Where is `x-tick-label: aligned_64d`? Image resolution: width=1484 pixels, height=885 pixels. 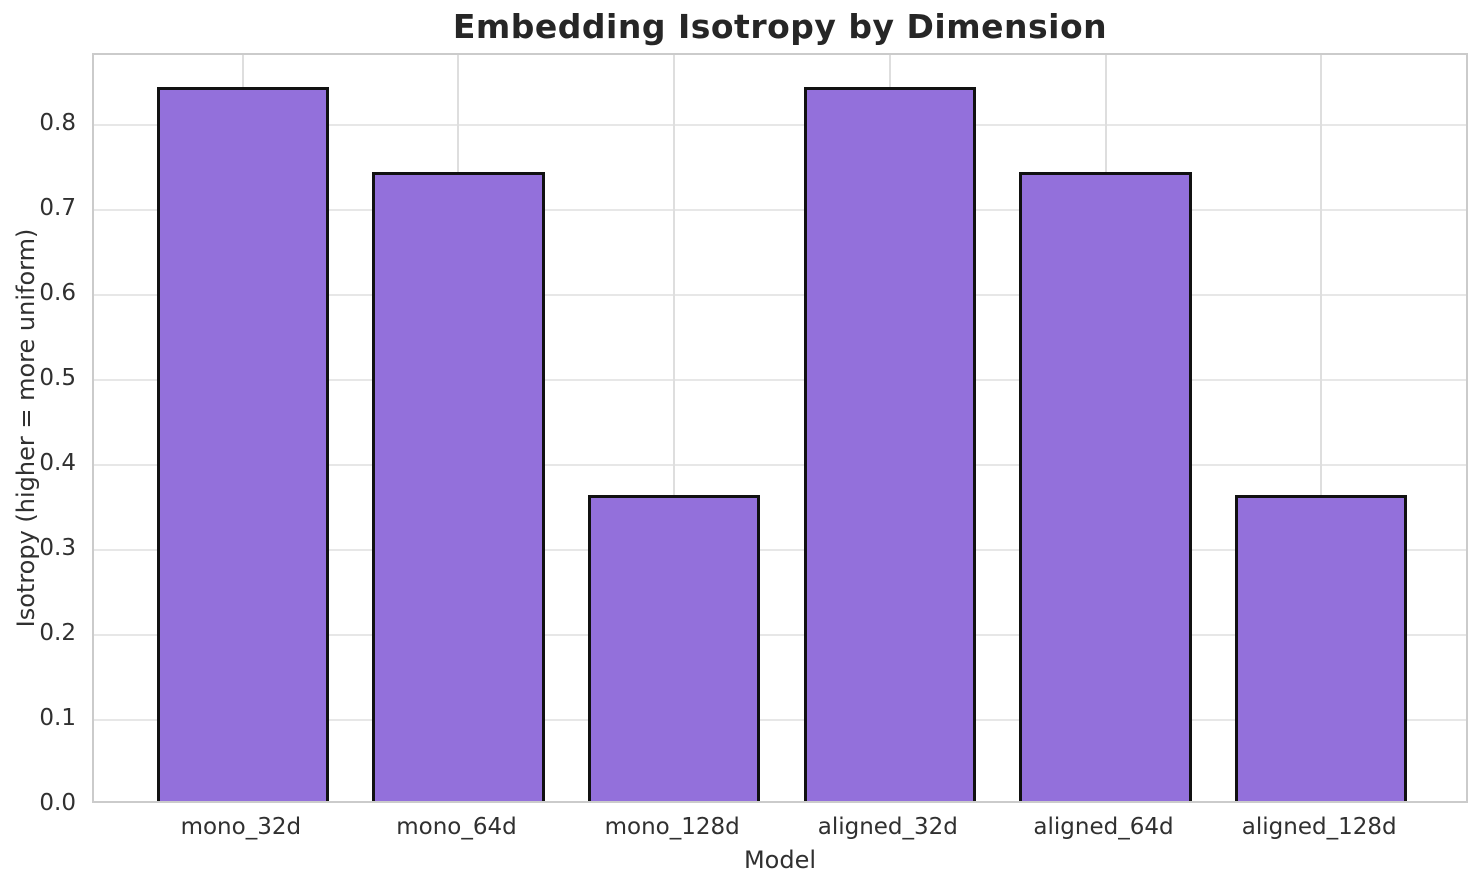 x-tick-label: aligned_64d is located at coordinates (1103, 827).